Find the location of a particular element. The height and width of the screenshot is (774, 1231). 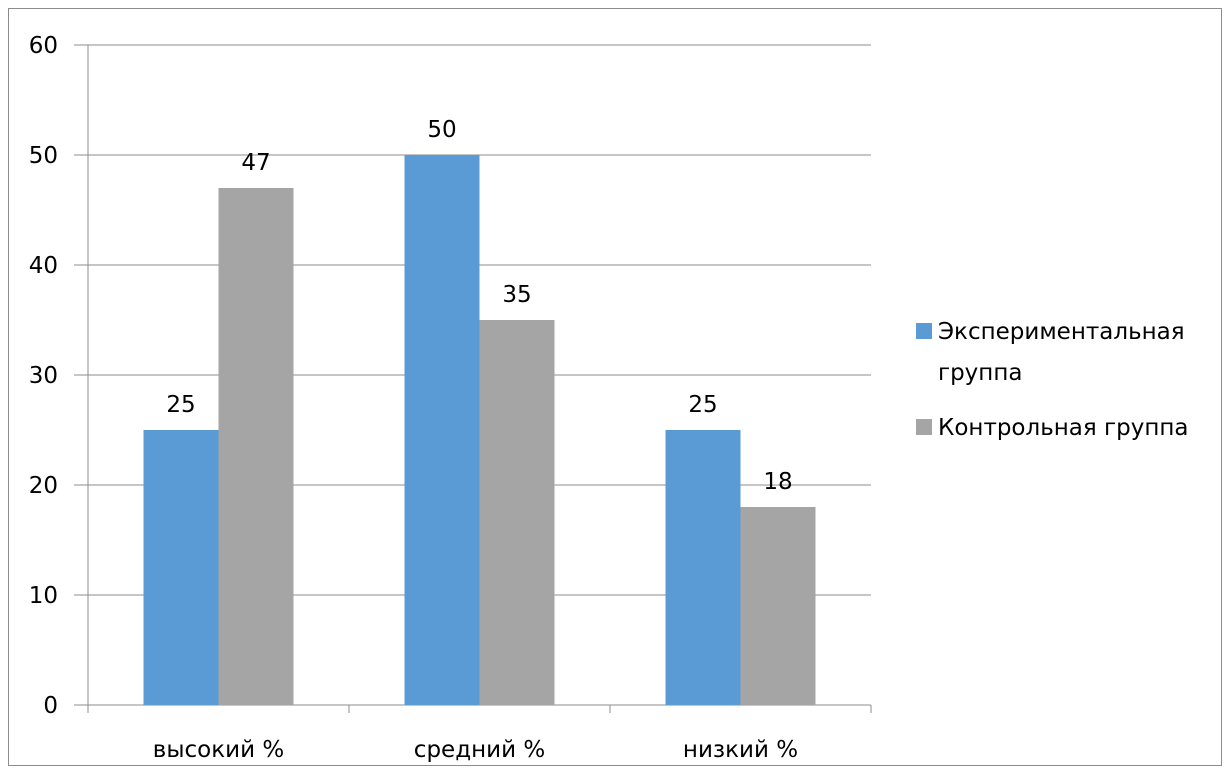

x-category-label: низкий % is located at coordinates (740, 750).